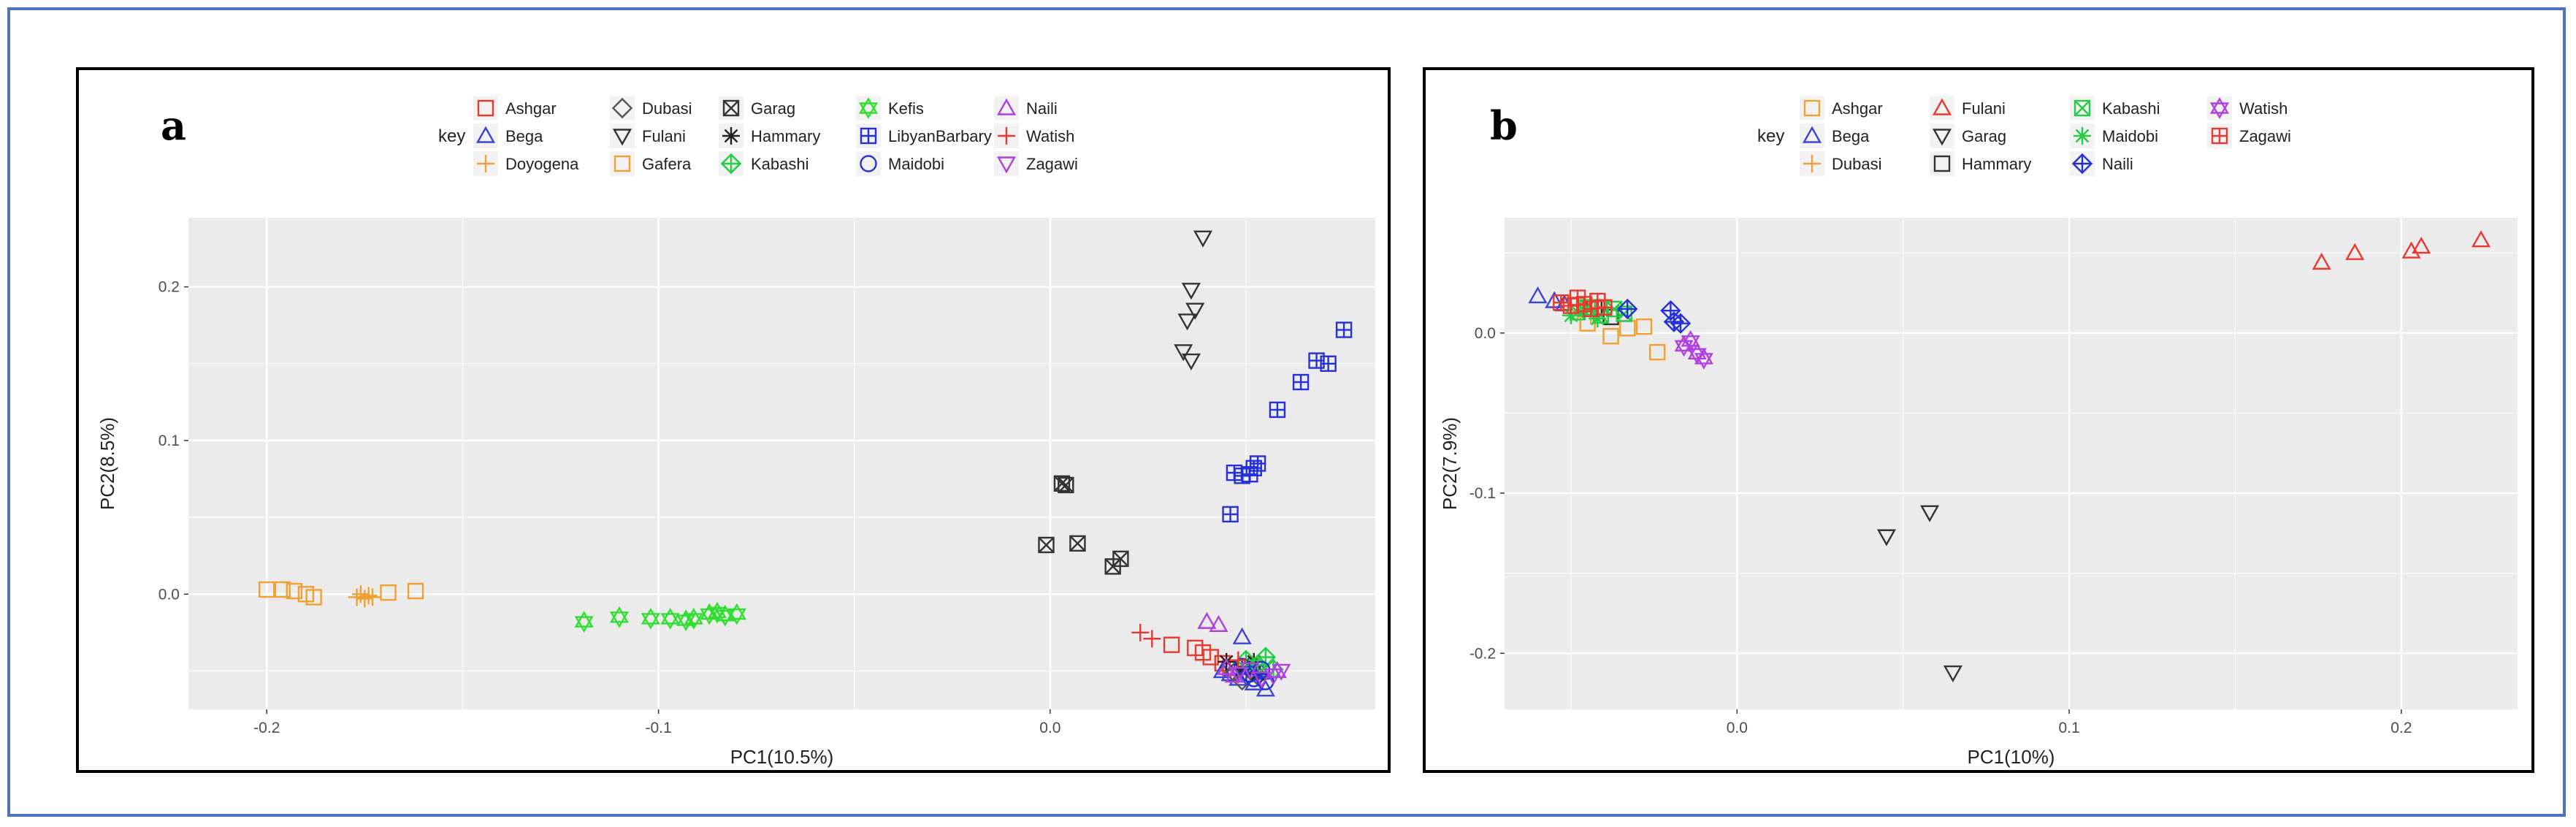 The image size is (2576, 827). What do you see at coordinates (782, 757) in the screenshot?
I see `x-axis-title-a: PC1(10.5%)` at bounding box center [782, 757].